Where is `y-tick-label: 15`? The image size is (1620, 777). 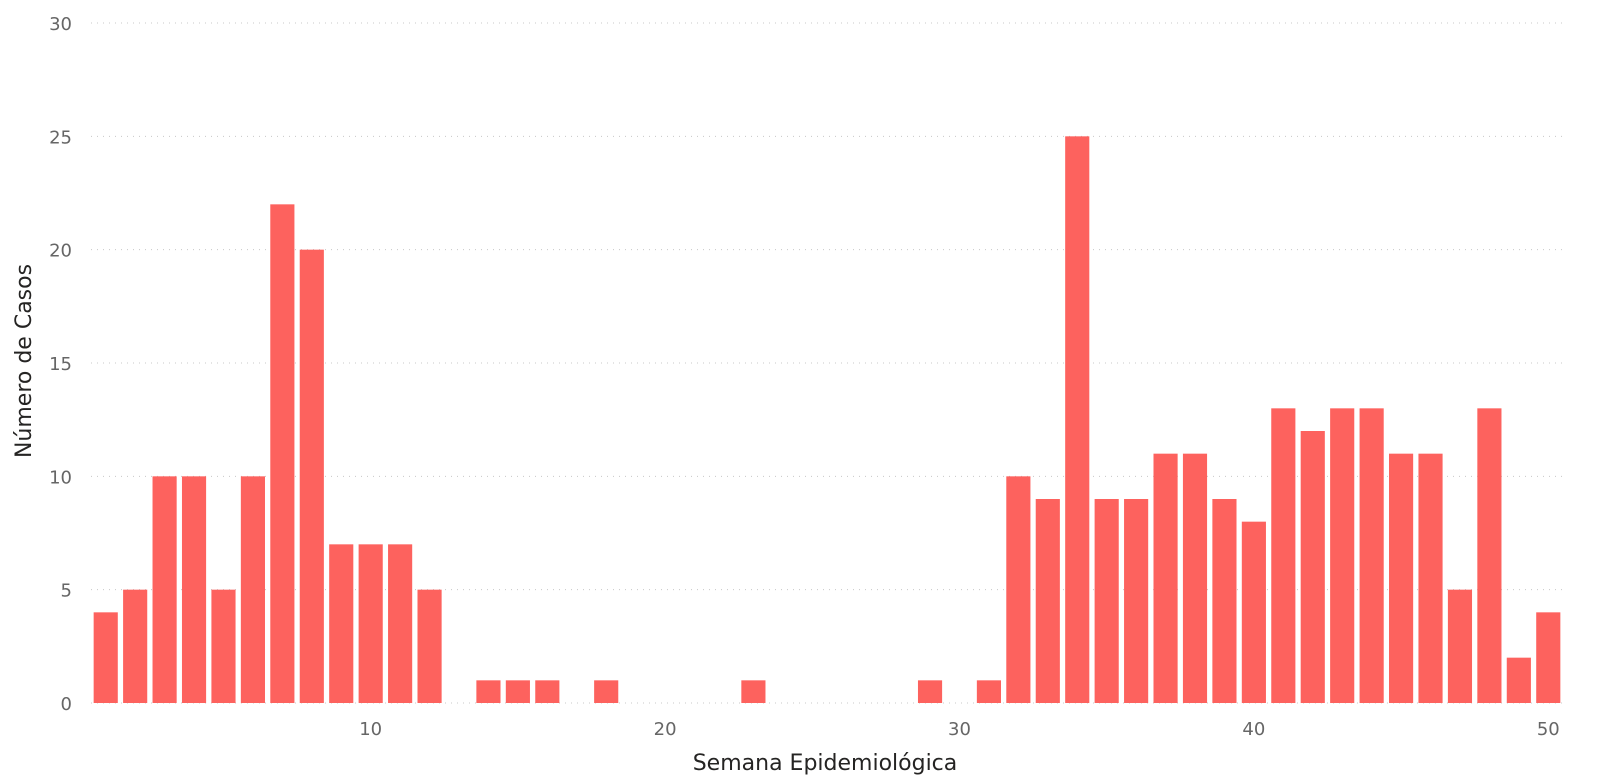
y-tick-label: 15 is located at coordinates (60, 364).